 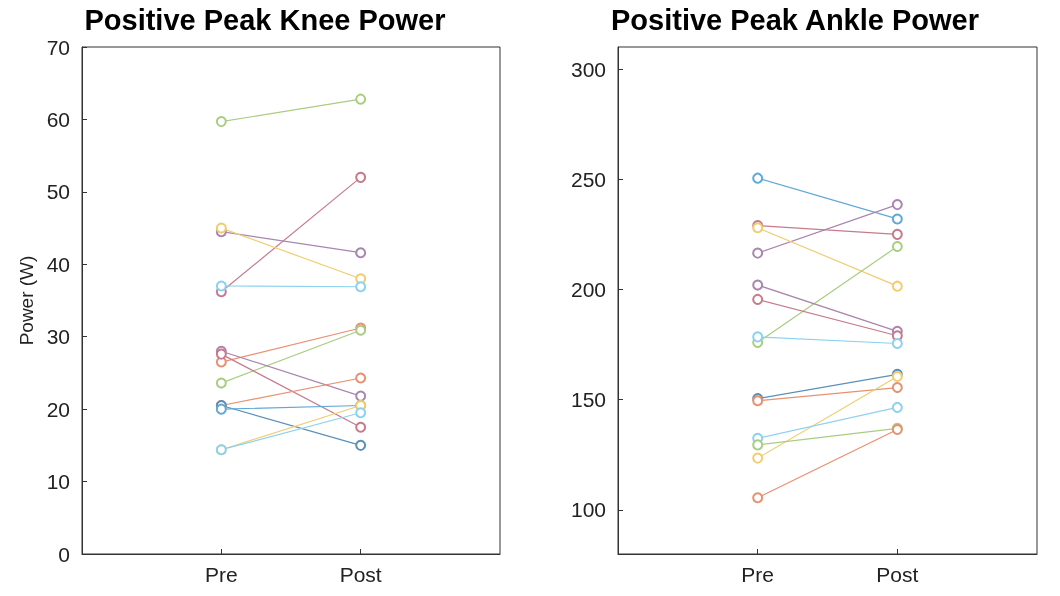 I want to click on y-tick-label: 40, so click(x=58, y=264).